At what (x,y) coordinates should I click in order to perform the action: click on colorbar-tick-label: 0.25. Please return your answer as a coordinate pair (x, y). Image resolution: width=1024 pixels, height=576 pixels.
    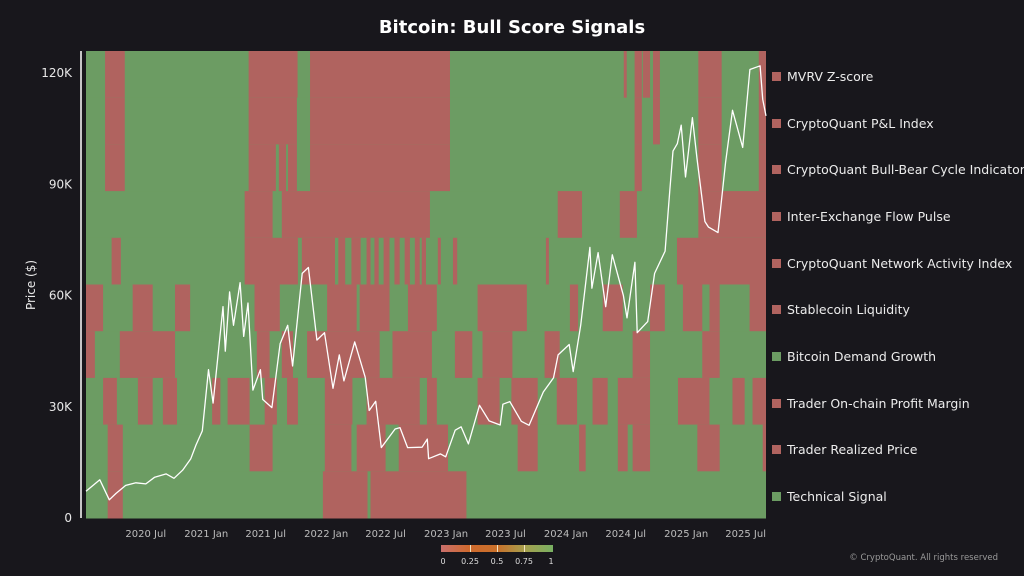
    Looking at the image, I should click on (470, 561).